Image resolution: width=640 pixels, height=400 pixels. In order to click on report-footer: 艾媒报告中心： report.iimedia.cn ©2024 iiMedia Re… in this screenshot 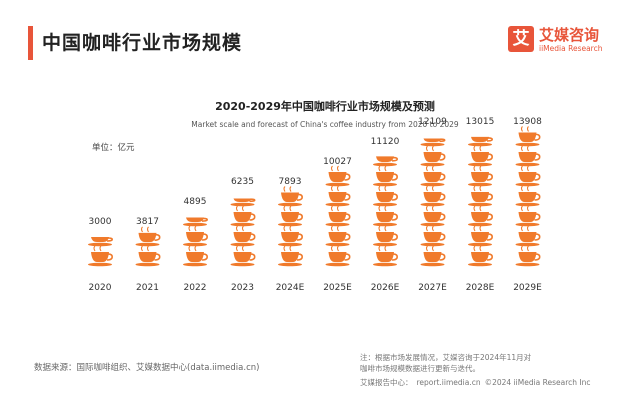, I will do `click(477, 382)`.